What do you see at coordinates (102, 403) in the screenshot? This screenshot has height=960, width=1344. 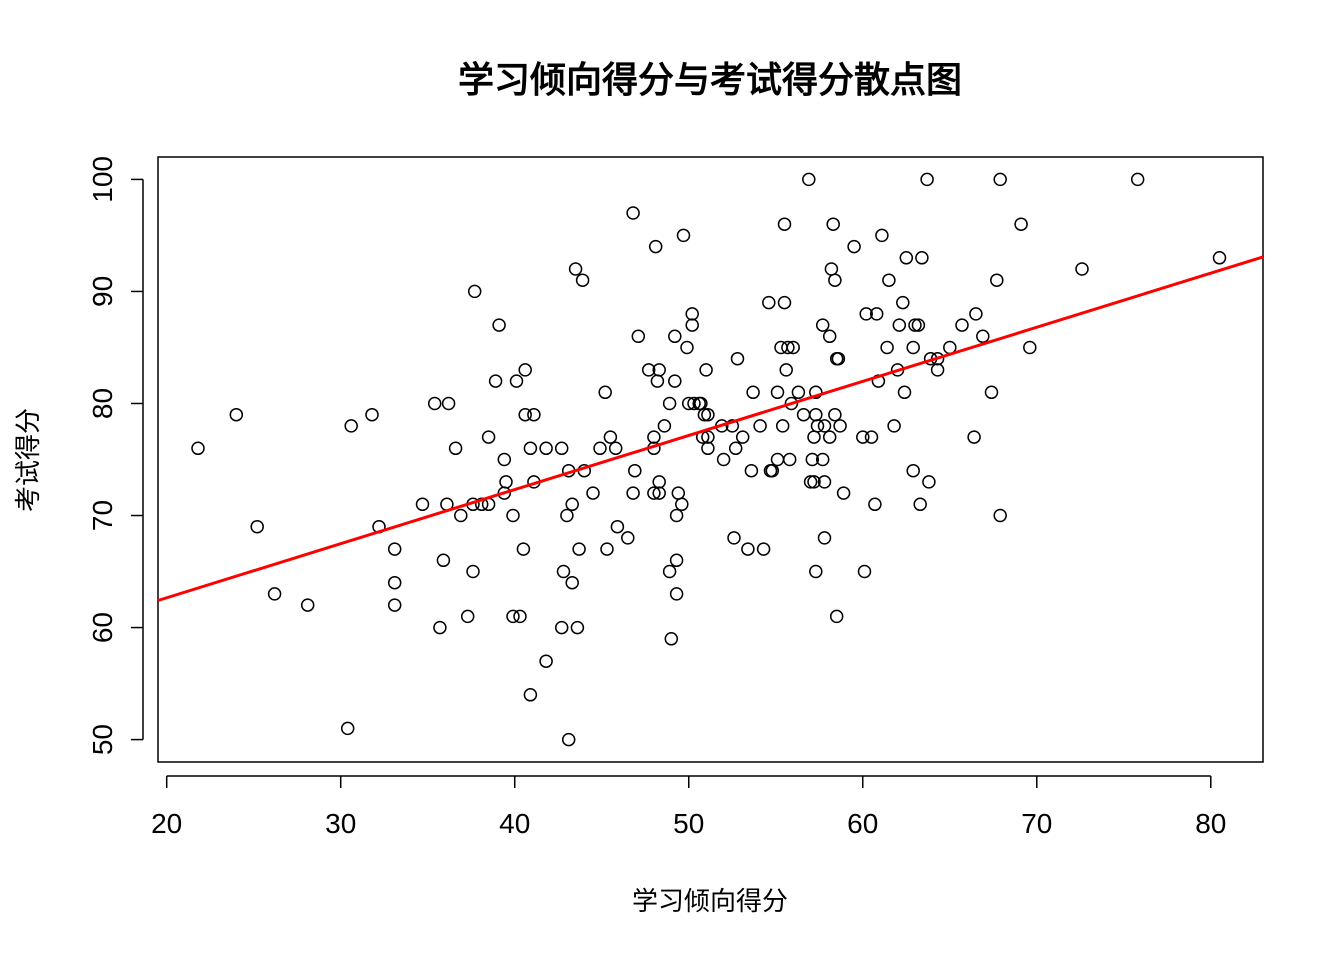 I see `y-tick-label: 80` at bounding box center [102, 403].